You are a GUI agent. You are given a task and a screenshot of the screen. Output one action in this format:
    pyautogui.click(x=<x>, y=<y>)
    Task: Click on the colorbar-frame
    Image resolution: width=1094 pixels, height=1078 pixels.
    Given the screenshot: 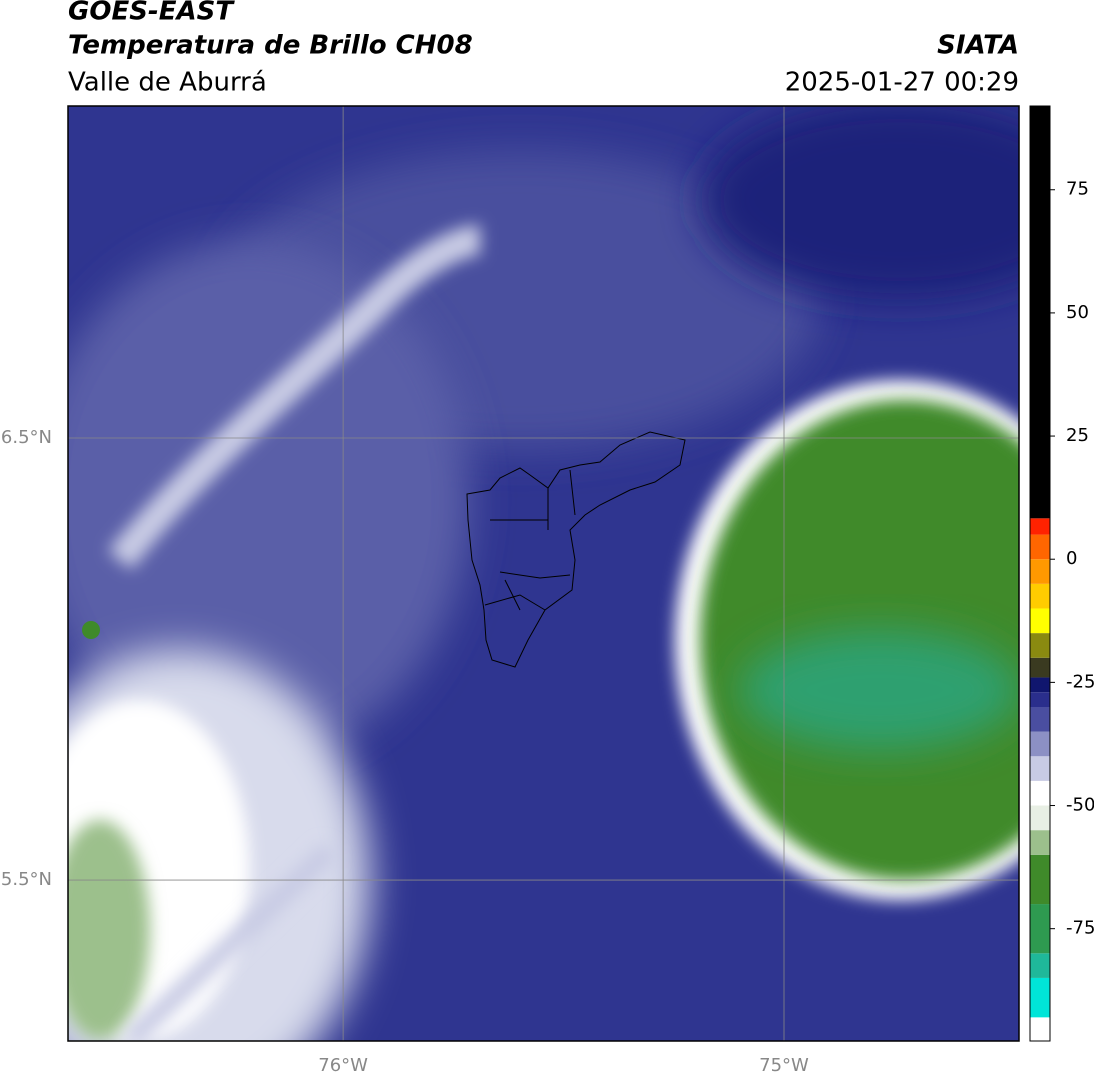 What is the action you would take?
    pyautogui.click(x=1040, y=573)
    